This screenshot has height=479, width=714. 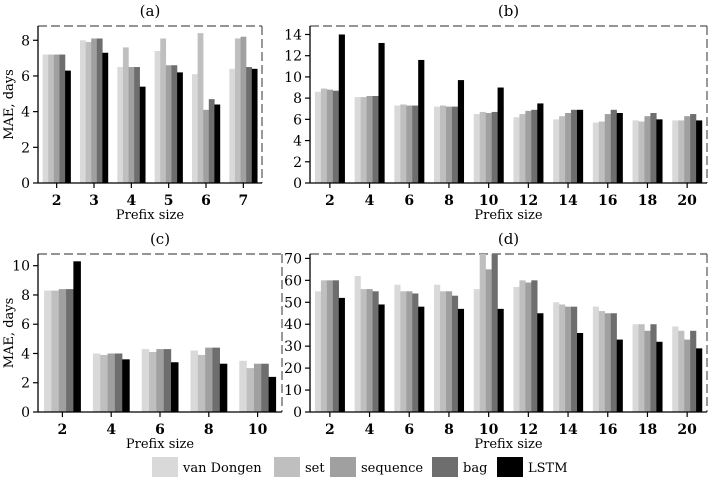 What do you see at coordinates (9, 333) in the screenshot?
I see `panel-c-ylabel: MAE, days` at bounding box center [9, 333].